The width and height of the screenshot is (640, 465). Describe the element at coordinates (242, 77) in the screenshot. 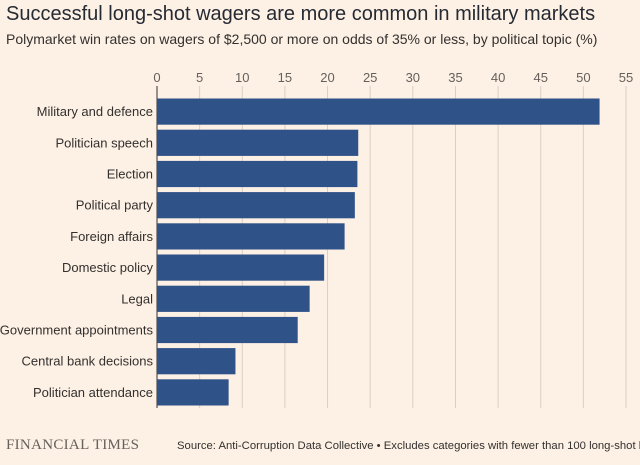

I see `x-tick-label: 10` at that location.